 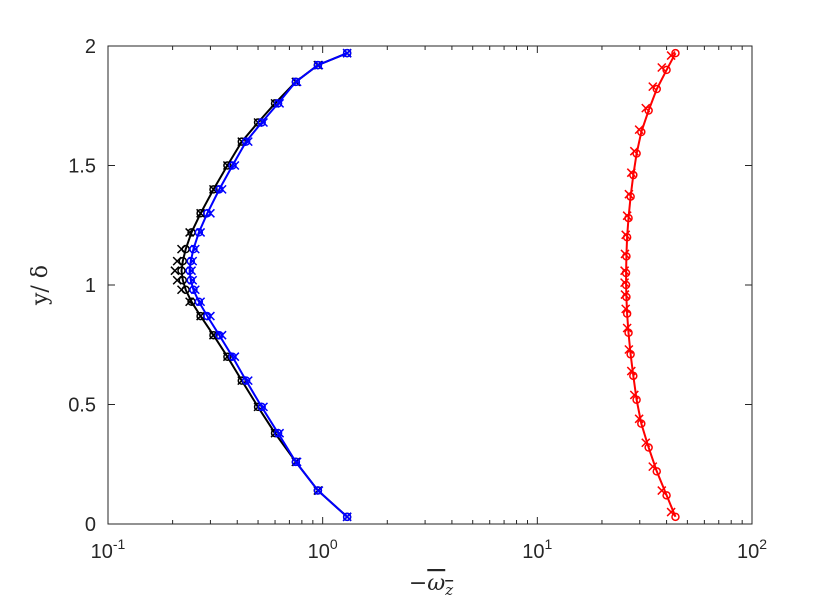 I want to click on series-line, so click(x=268, y=285).